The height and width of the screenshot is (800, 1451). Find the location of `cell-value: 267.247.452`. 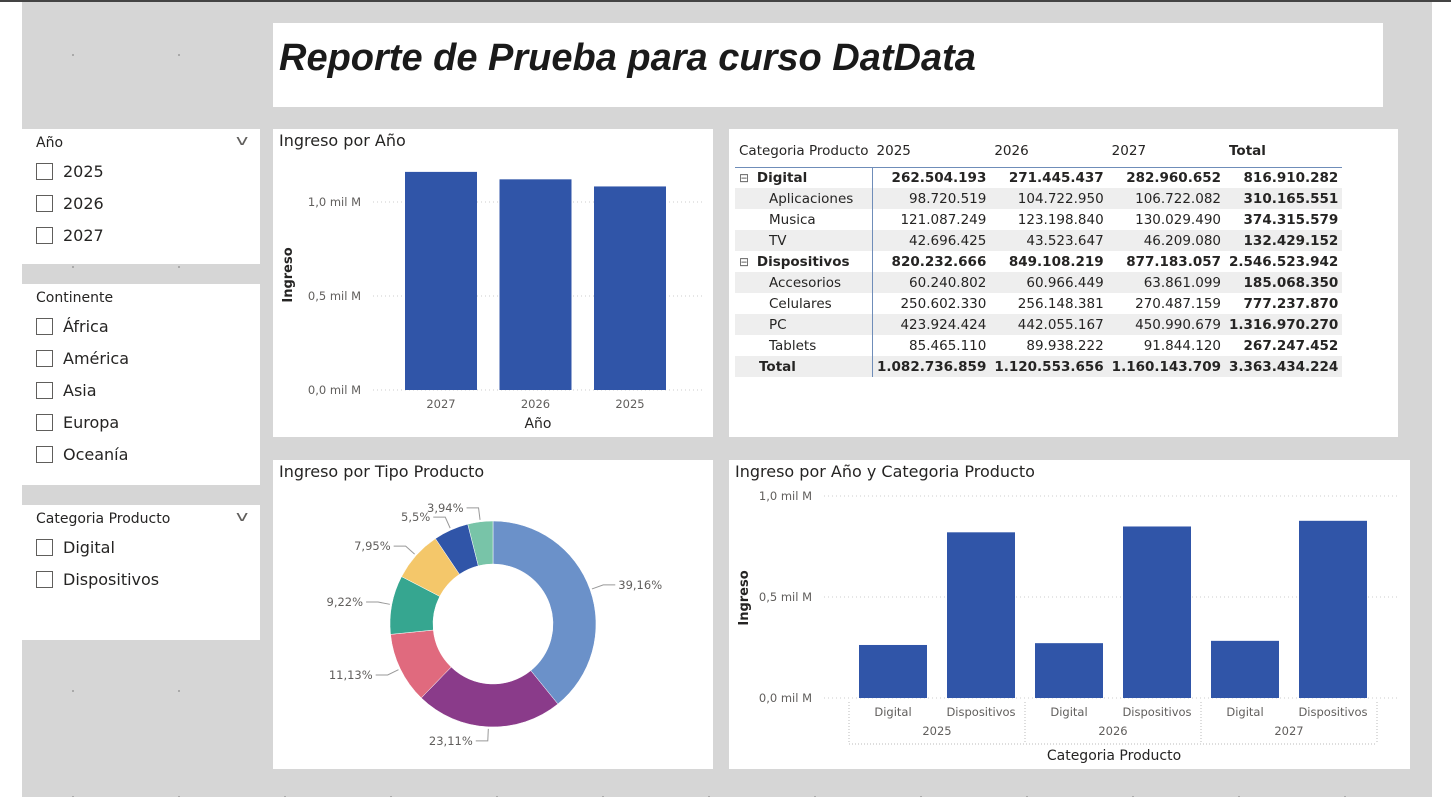

cell-value: 267.247.452 is located at coordinates (1291, 345).